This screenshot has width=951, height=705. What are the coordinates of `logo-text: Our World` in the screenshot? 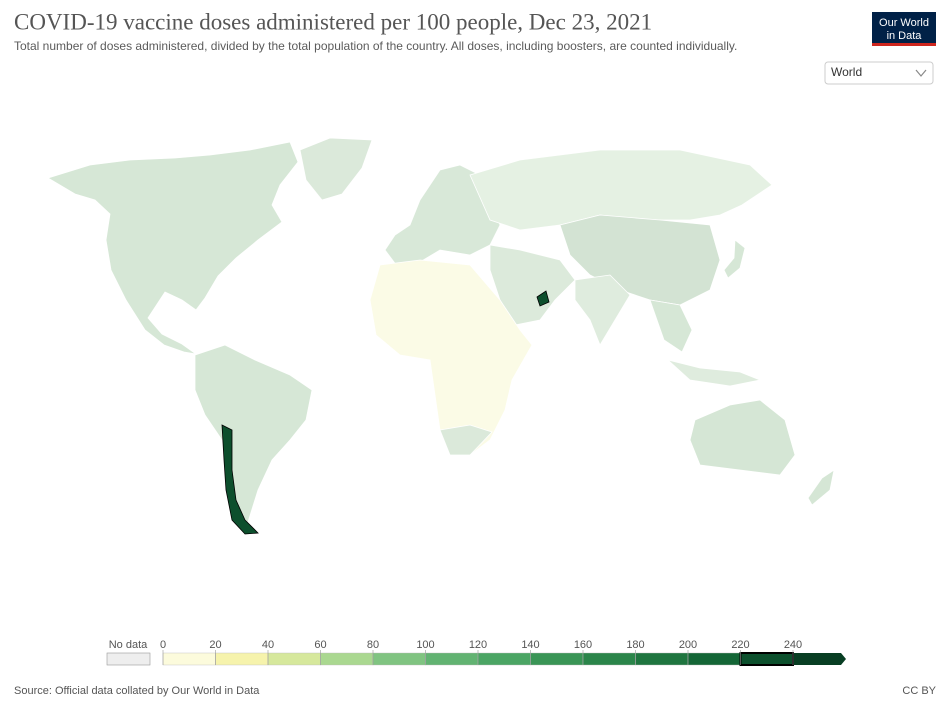 It's located at (904, 23).